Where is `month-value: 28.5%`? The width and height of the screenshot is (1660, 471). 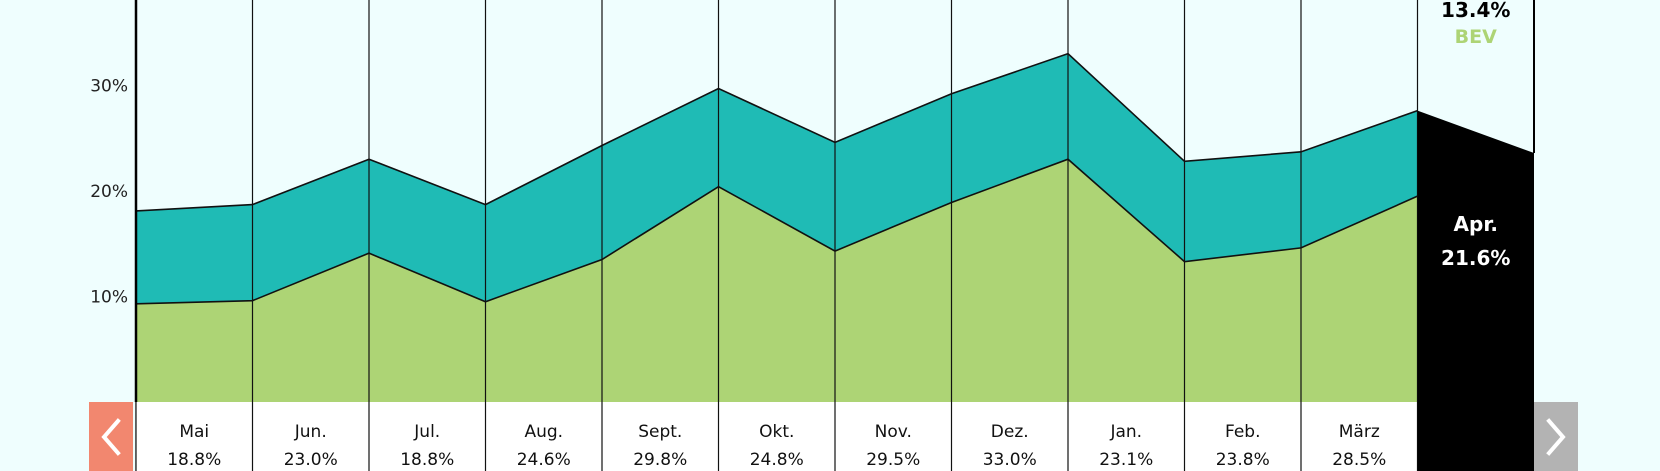 month-value: 28.5% is located at coordinates (1359, 460).